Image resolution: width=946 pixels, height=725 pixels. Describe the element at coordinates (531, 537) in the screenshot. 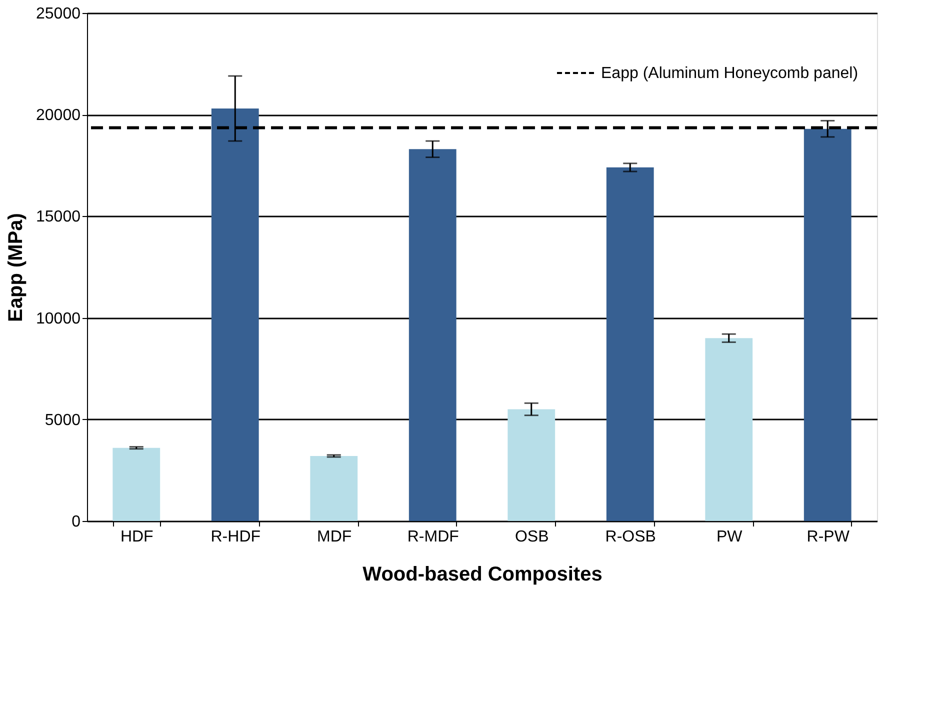

I see `x-tick-label: OSB` at that location.